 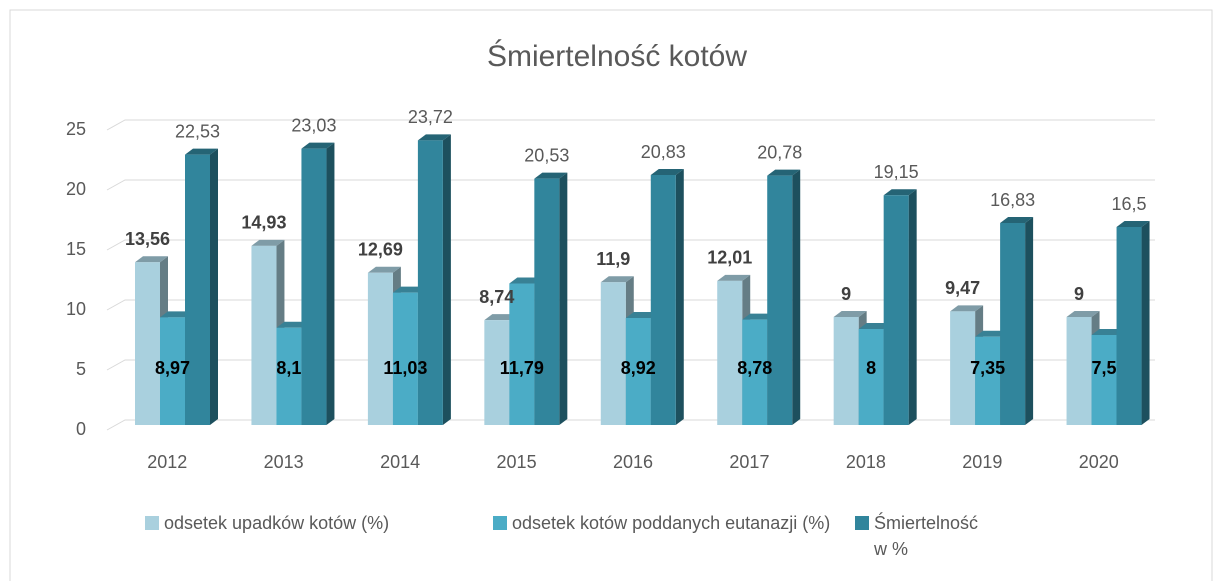 What do you see at coordinates (284, 462) in the screenshot?
I see `x-tick-label: 2013` at bounding box center [284, 462].